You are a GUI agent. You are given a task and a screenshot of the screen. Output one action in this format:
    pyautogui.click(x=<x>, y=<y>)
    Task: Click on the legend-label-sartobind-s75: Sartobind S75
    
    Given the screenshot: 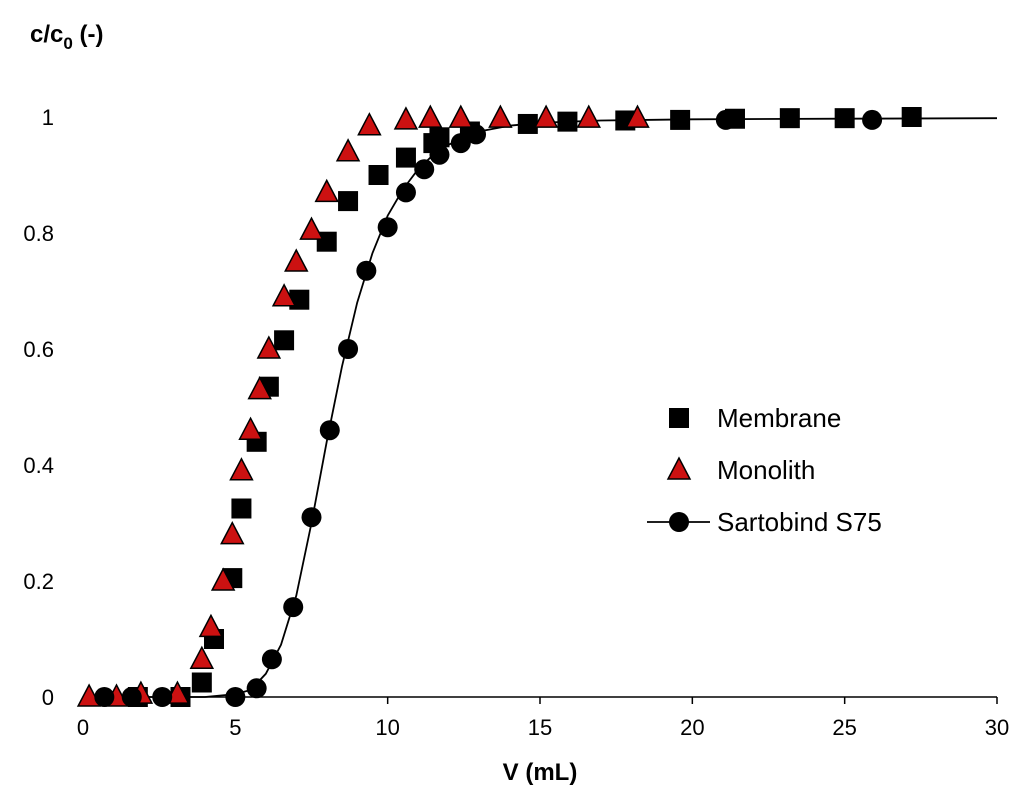 What is the action you would take?
    pyautogui.click(x=799, y=522)
    